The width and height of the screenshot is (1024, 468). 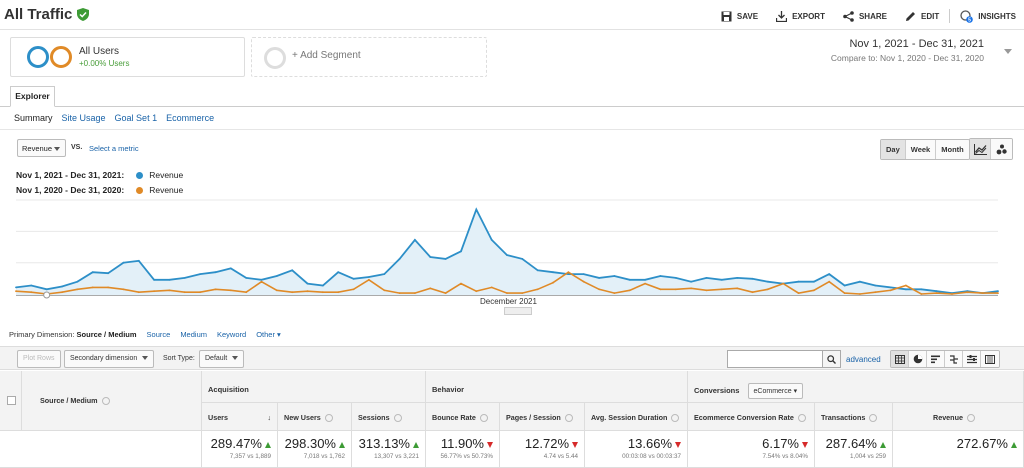 What do you see at coordinates (775, 391) in the screenshot?
I see `conversions-type-select: eCommerce ▾` at bounding box center [775, 391].